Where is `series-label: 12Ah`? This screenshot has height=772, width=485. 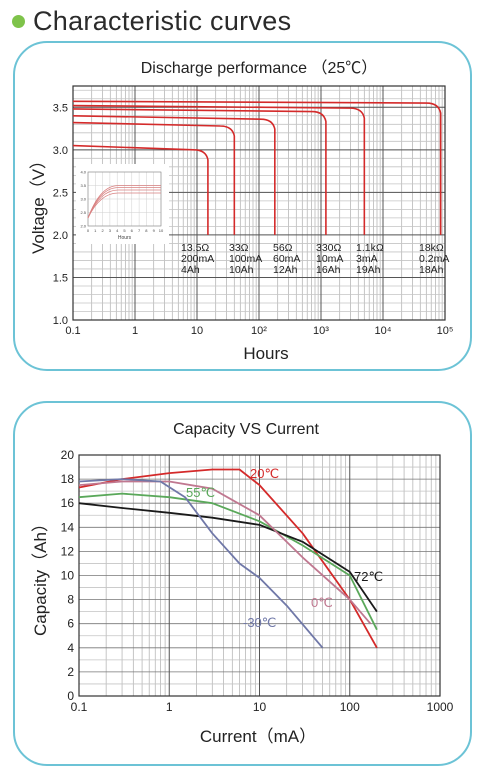 series-label: 12Ah is located at coordinates (285, 270).